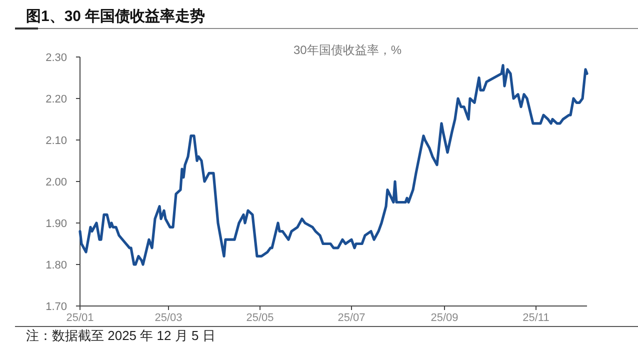 This screenshot has height=343, width=638. Describe the element at coordinates (352, 318) in the screenshot. I see `x-tick-label: 25/07` at that location.